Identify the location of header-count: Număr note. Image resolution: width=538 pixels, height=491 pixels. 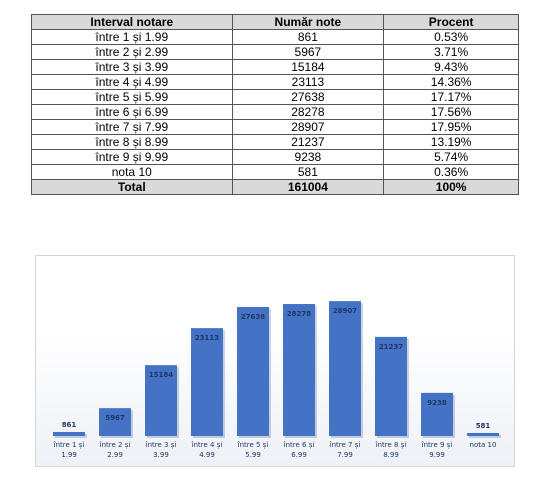
(308, 22).